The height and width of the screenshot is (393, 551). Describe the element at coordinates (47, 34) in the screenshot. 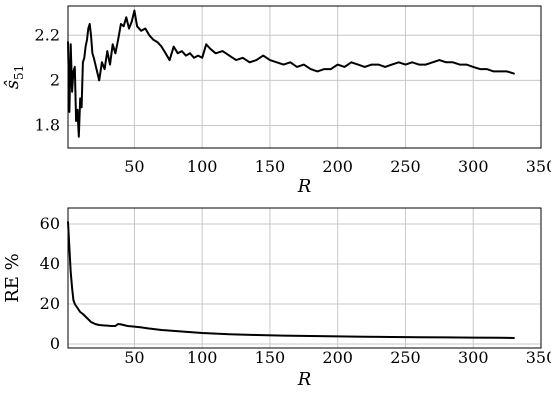

I see `y-tick-label: 2.2` at that location.